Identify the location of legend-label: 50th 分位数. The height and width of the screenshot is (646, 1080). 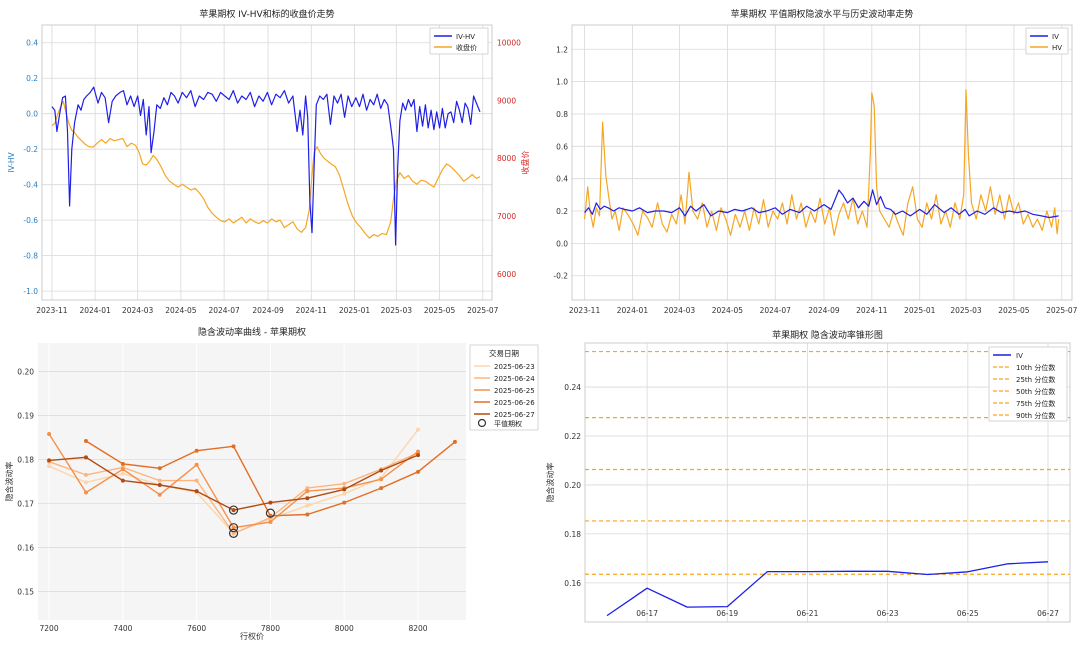
(1035, 391).